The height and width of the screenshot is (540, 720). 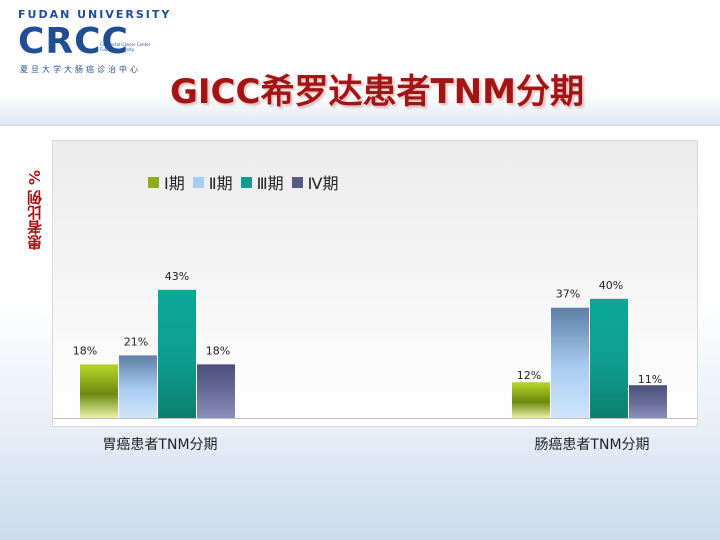 What do you see at coordinates (95, 14) in the screenshot?
I see `university-name: FUDAN UNIVERSITY` at bounding box center [95, 14].